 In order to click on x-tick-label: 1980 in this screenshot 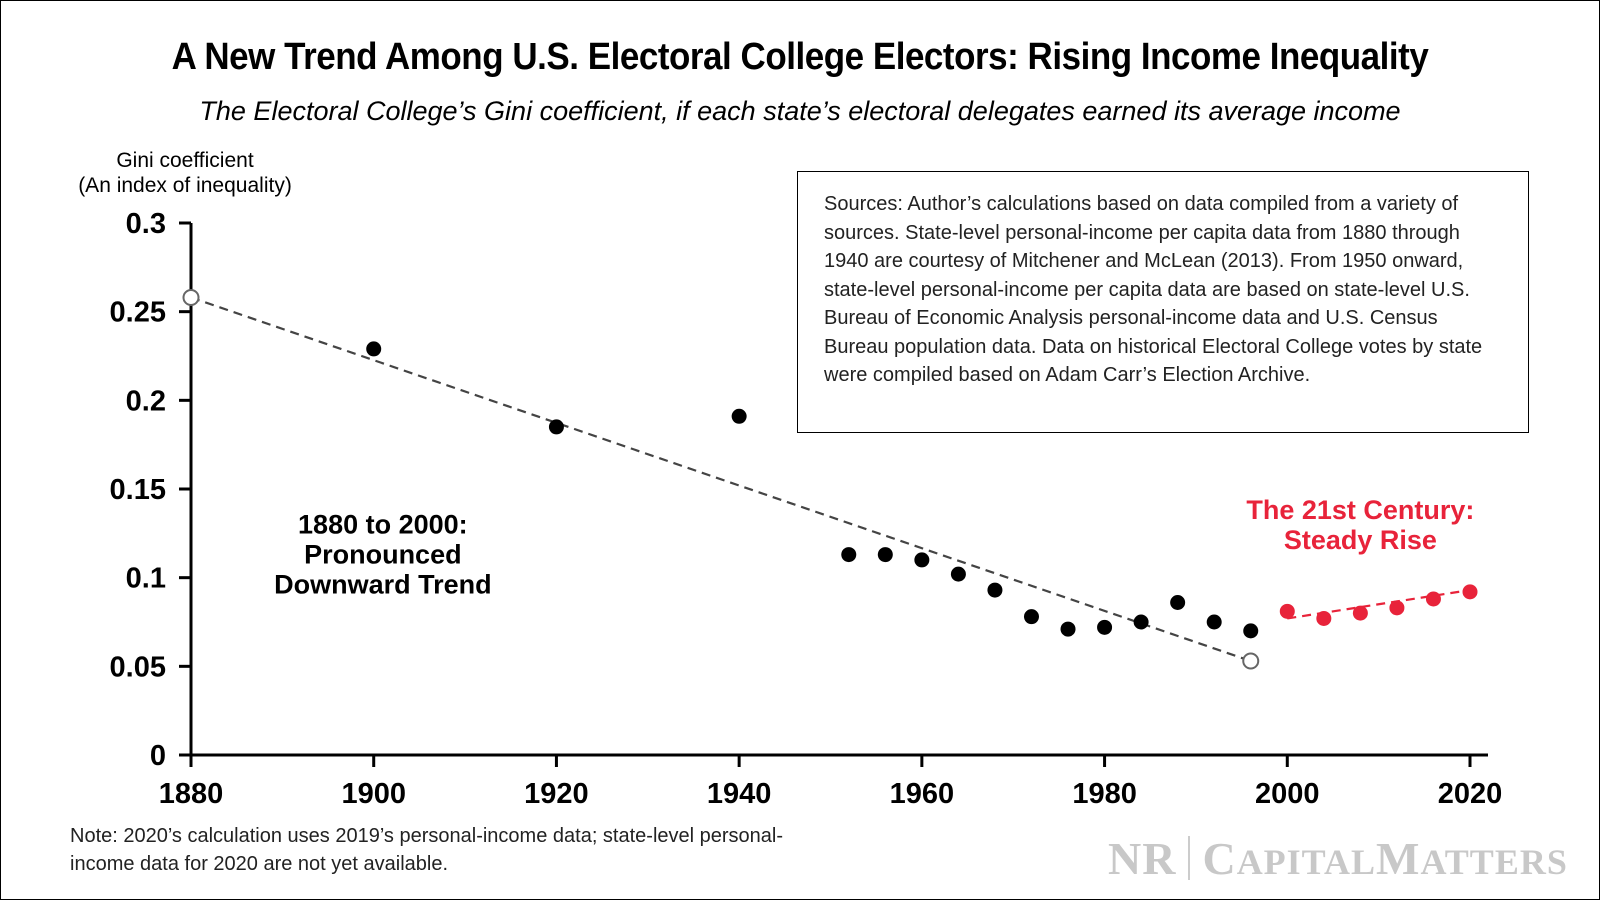, I will do `click(1104, 794)`.